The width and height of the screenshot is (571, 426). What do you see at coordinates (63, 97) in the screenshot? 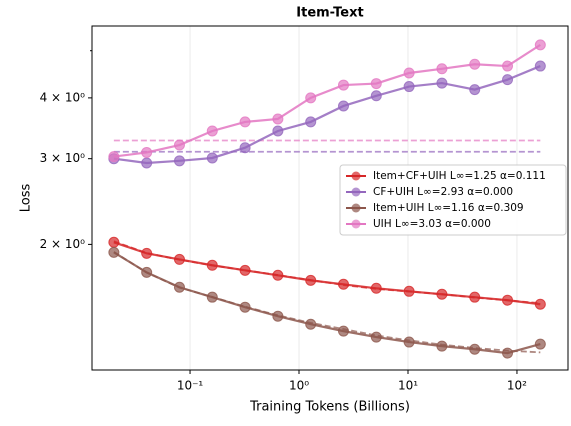
I see `y-tick-label: 4 × 10⁰` at bounding box center [63, 97].